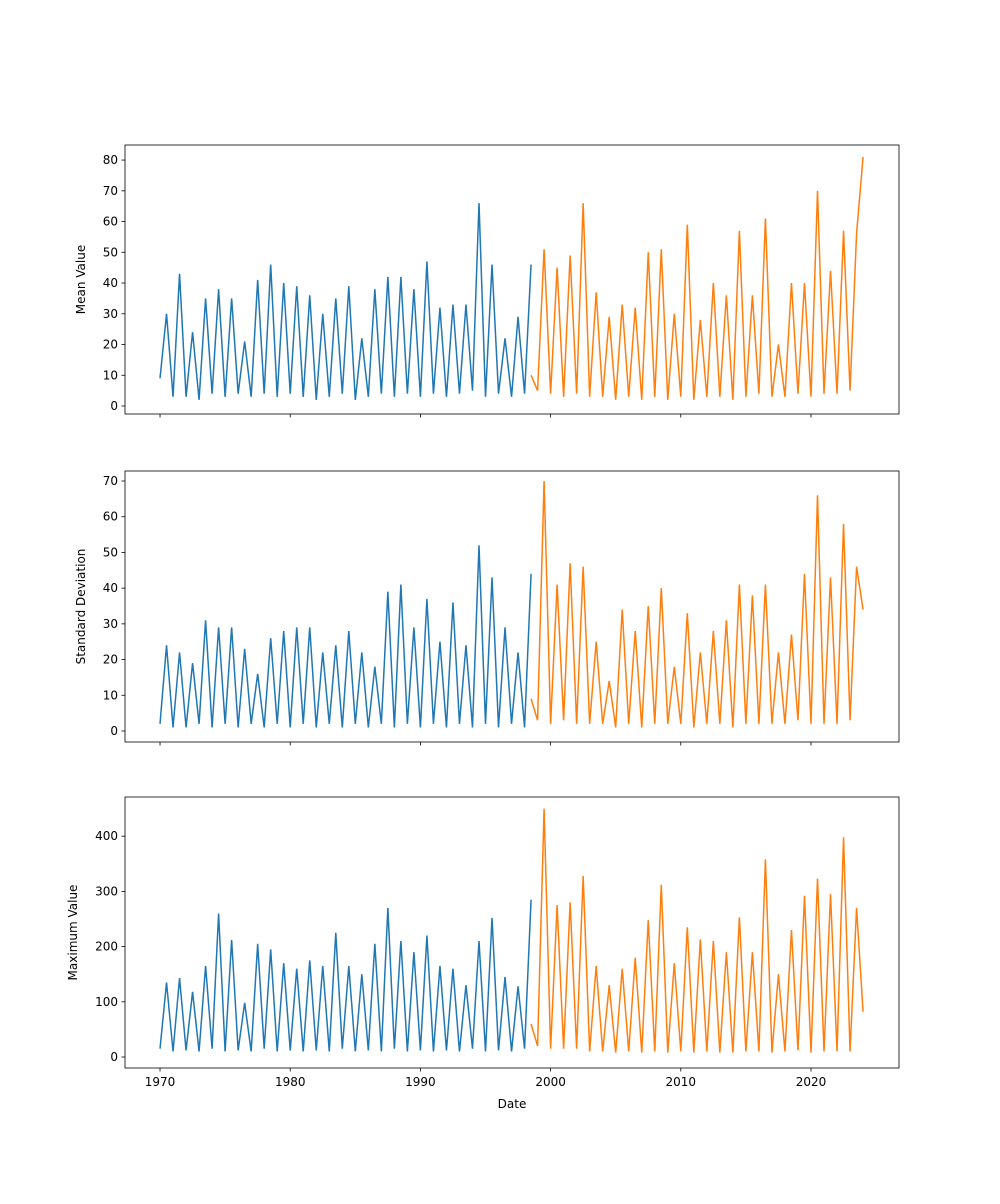  I want to click on x-tick-label: 1980, so click(290, 1082).